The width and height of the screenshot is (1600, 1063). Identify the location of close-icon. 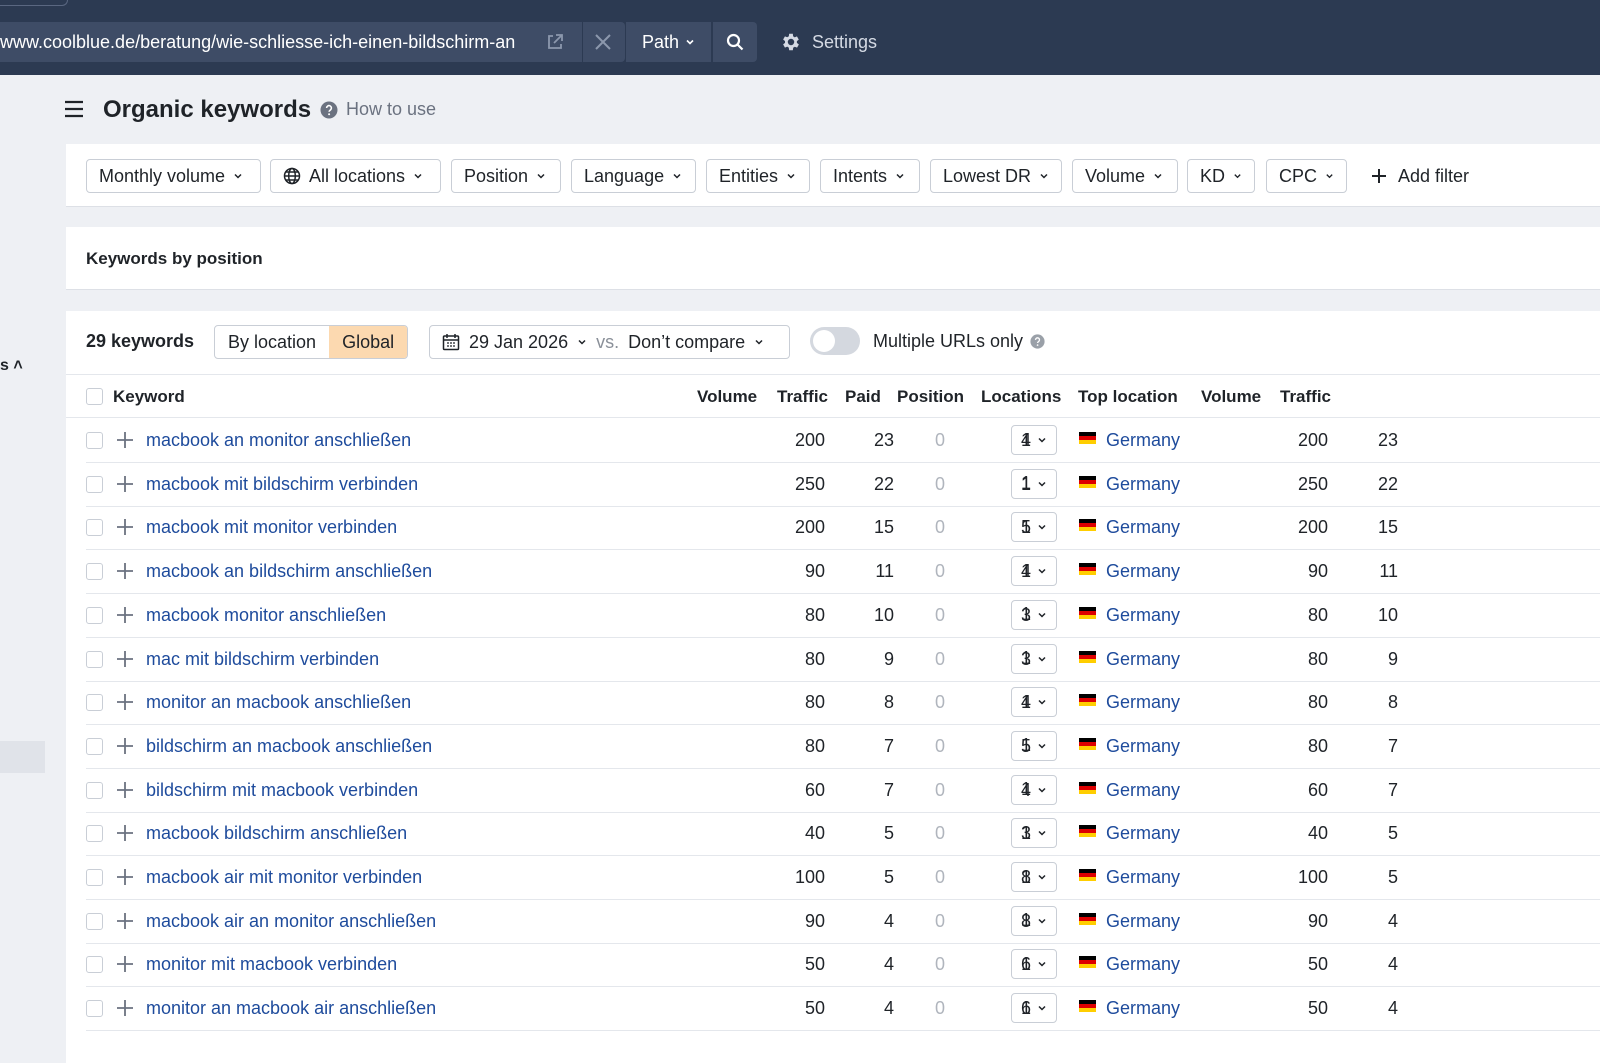
(603, 42).